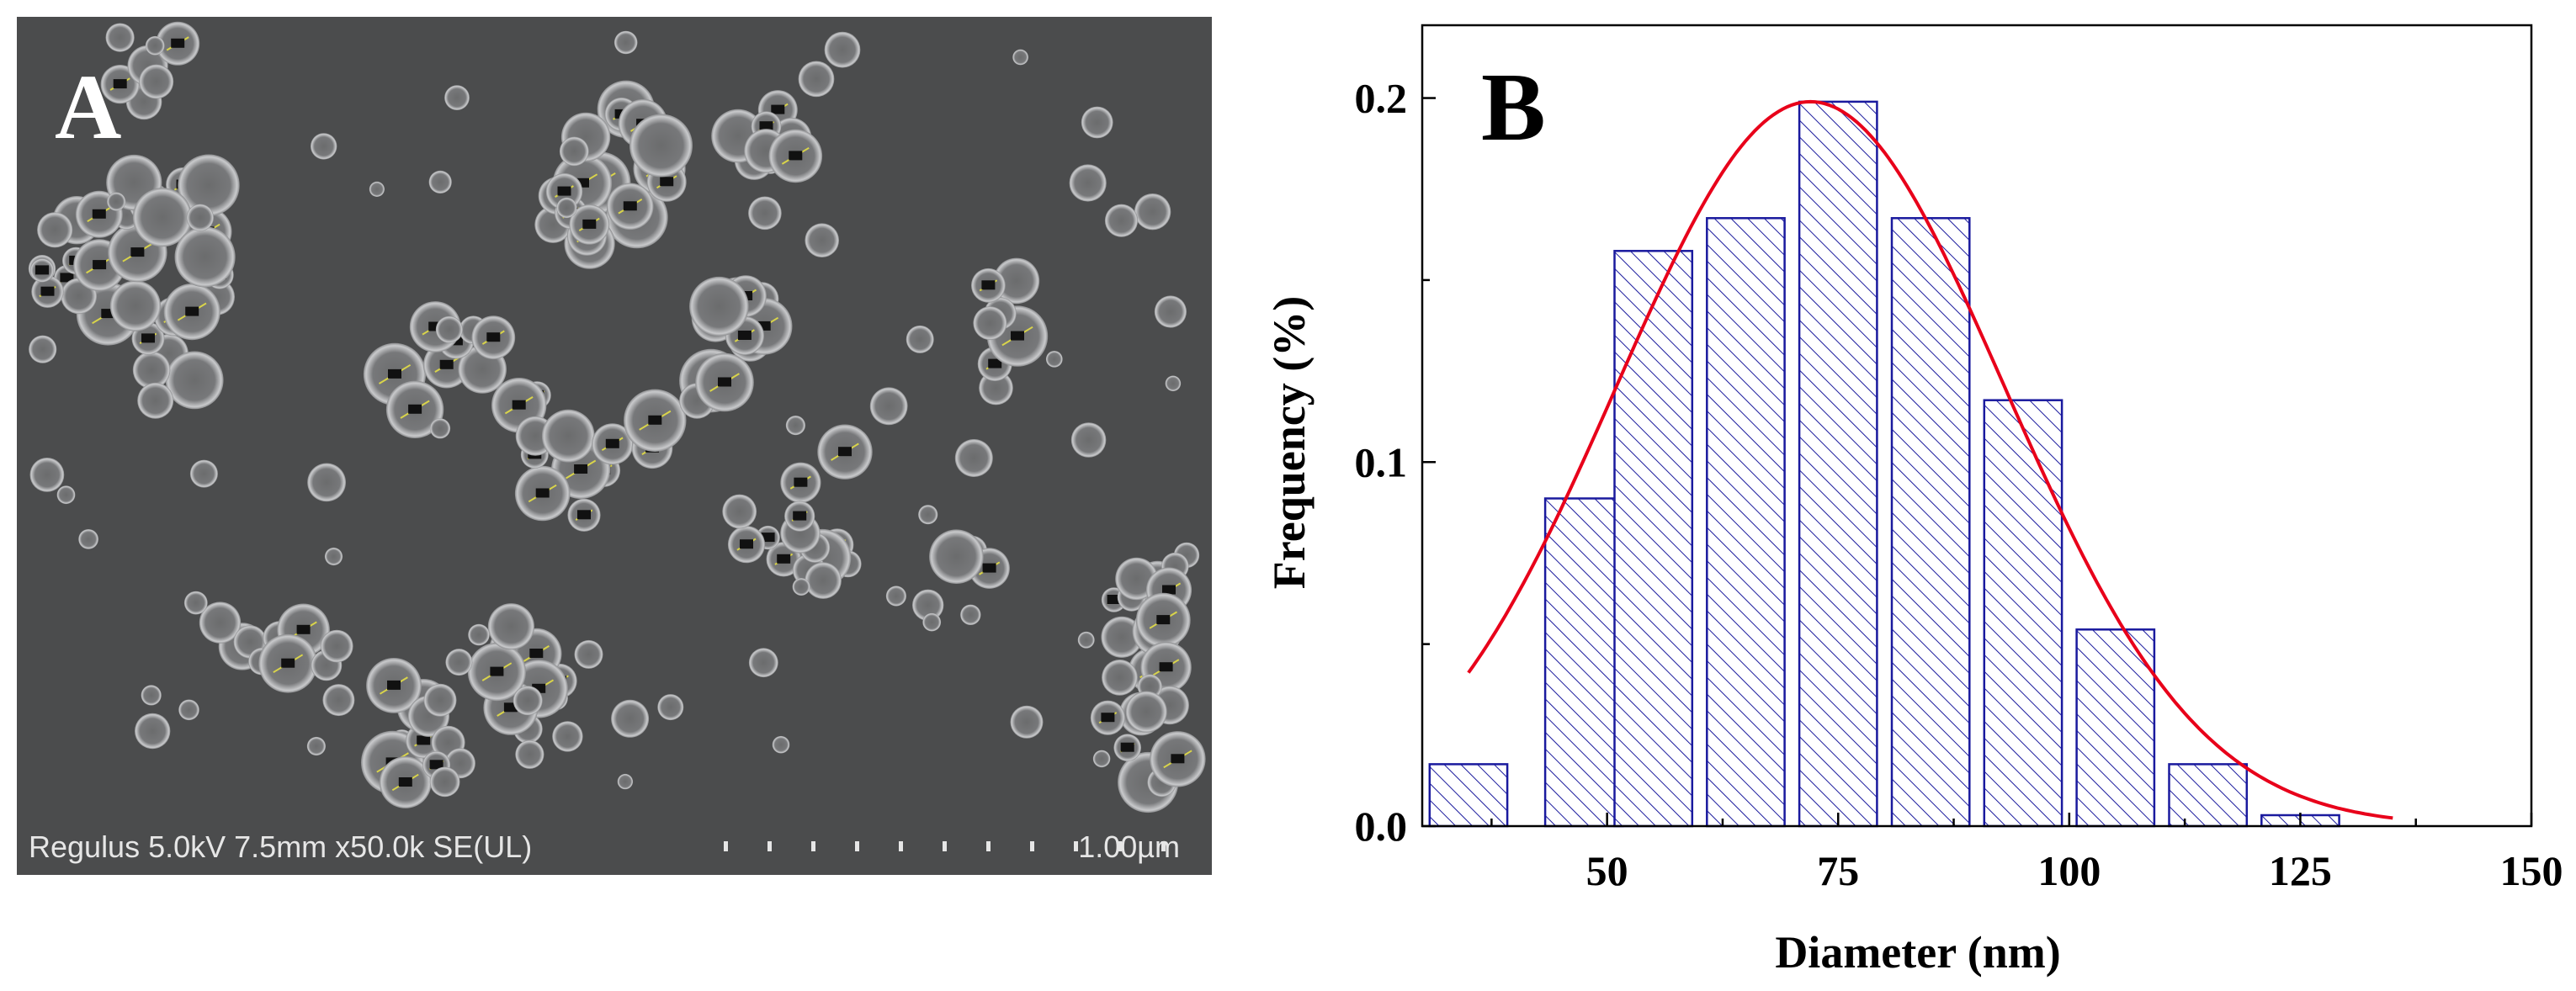 This screenshot has width=2576, height=991. What do you see at coordinates (1917, 952) in the screenshot?
I see `x-axis-title: Diameter (nm)` at bounding box center [1917, 952].